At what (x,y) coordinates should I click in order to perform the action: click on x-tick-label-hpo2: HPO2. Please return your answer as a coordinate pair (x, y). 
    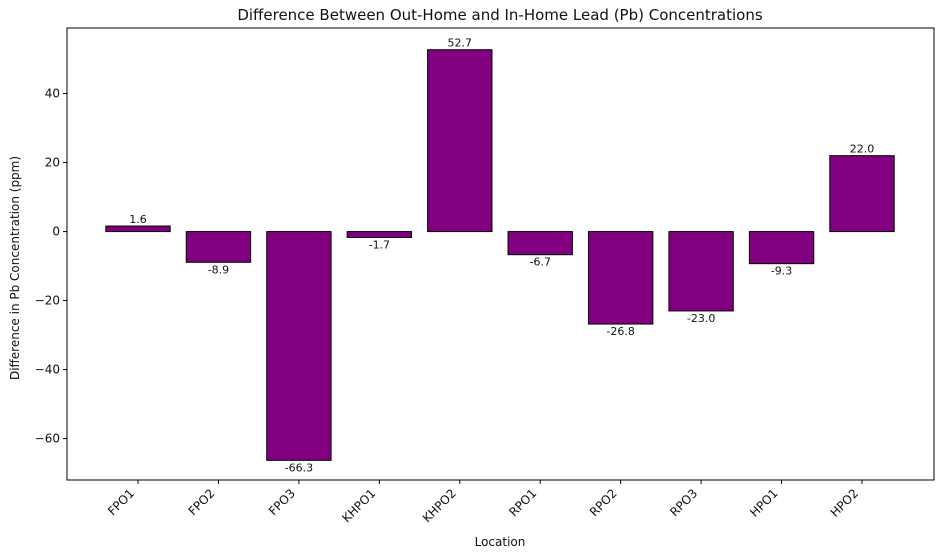
    Looking at the image, I should click on (844, 502).